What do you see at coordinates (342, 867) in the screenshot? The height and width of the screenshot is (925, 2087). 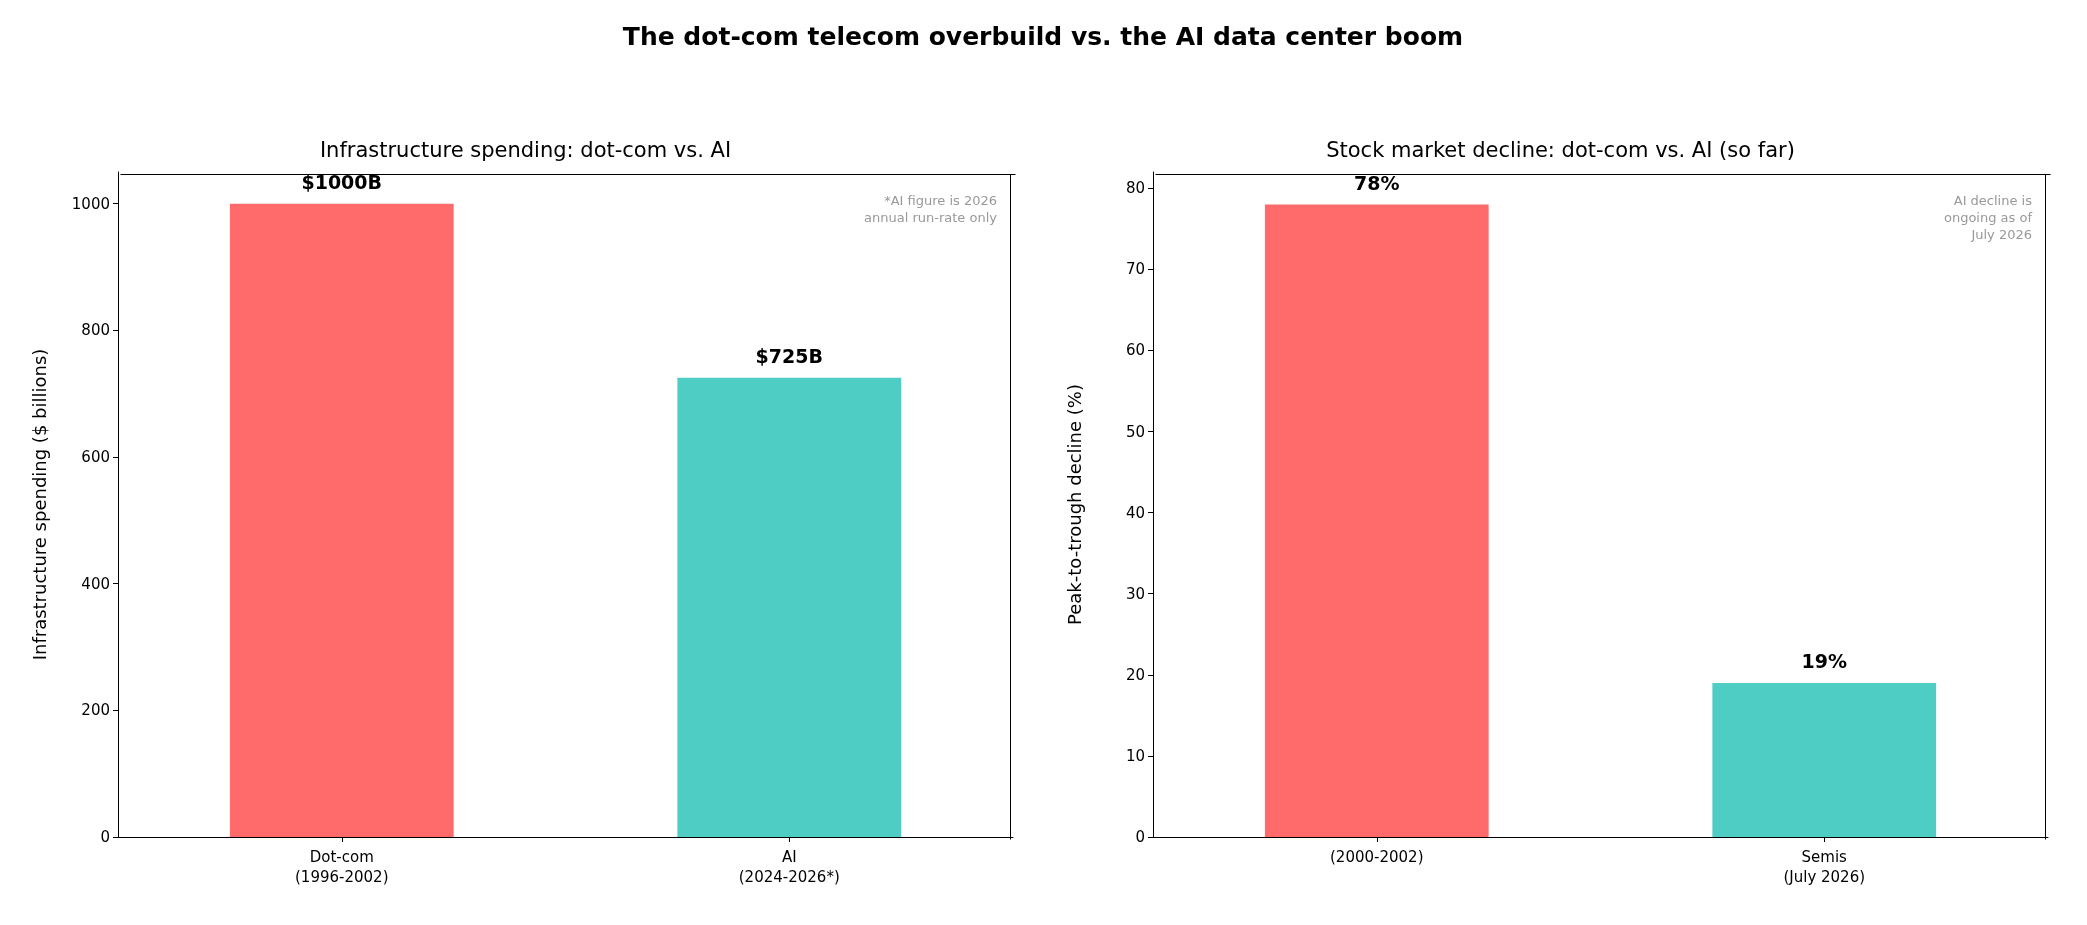 I see `x-tick-label: Dot-com (1996-2002)` at bounding box center [342, 867].